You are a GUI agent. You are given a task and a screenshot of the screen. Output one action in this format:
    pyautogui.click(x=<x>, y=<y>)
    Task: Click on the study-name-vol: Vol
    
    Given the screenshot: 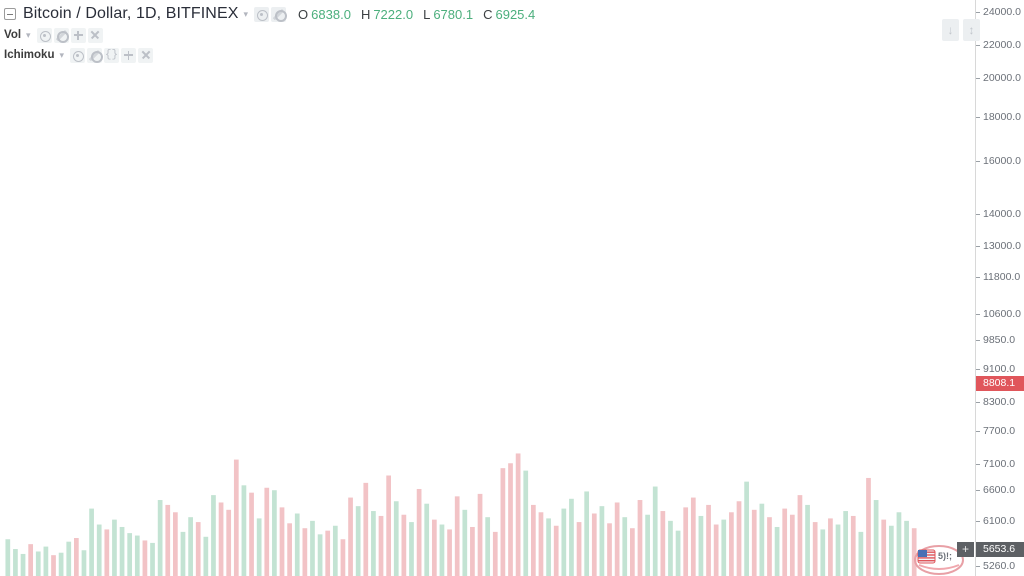 What is the action you would take?
    pyautogui.click(x=13, y=35)
    